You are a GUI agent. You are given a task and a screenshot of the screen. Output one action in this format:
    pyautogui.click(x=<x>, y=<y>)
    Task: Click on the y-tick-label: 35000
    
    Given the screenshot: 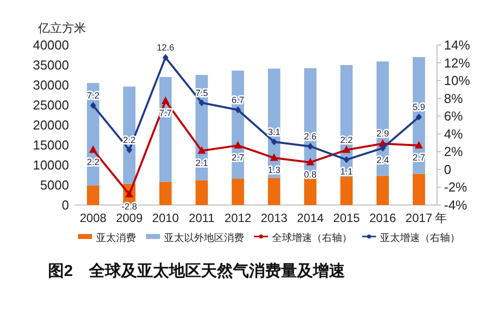 What is the action you would take?
    pyautogui.click(x=50, y=65)
    